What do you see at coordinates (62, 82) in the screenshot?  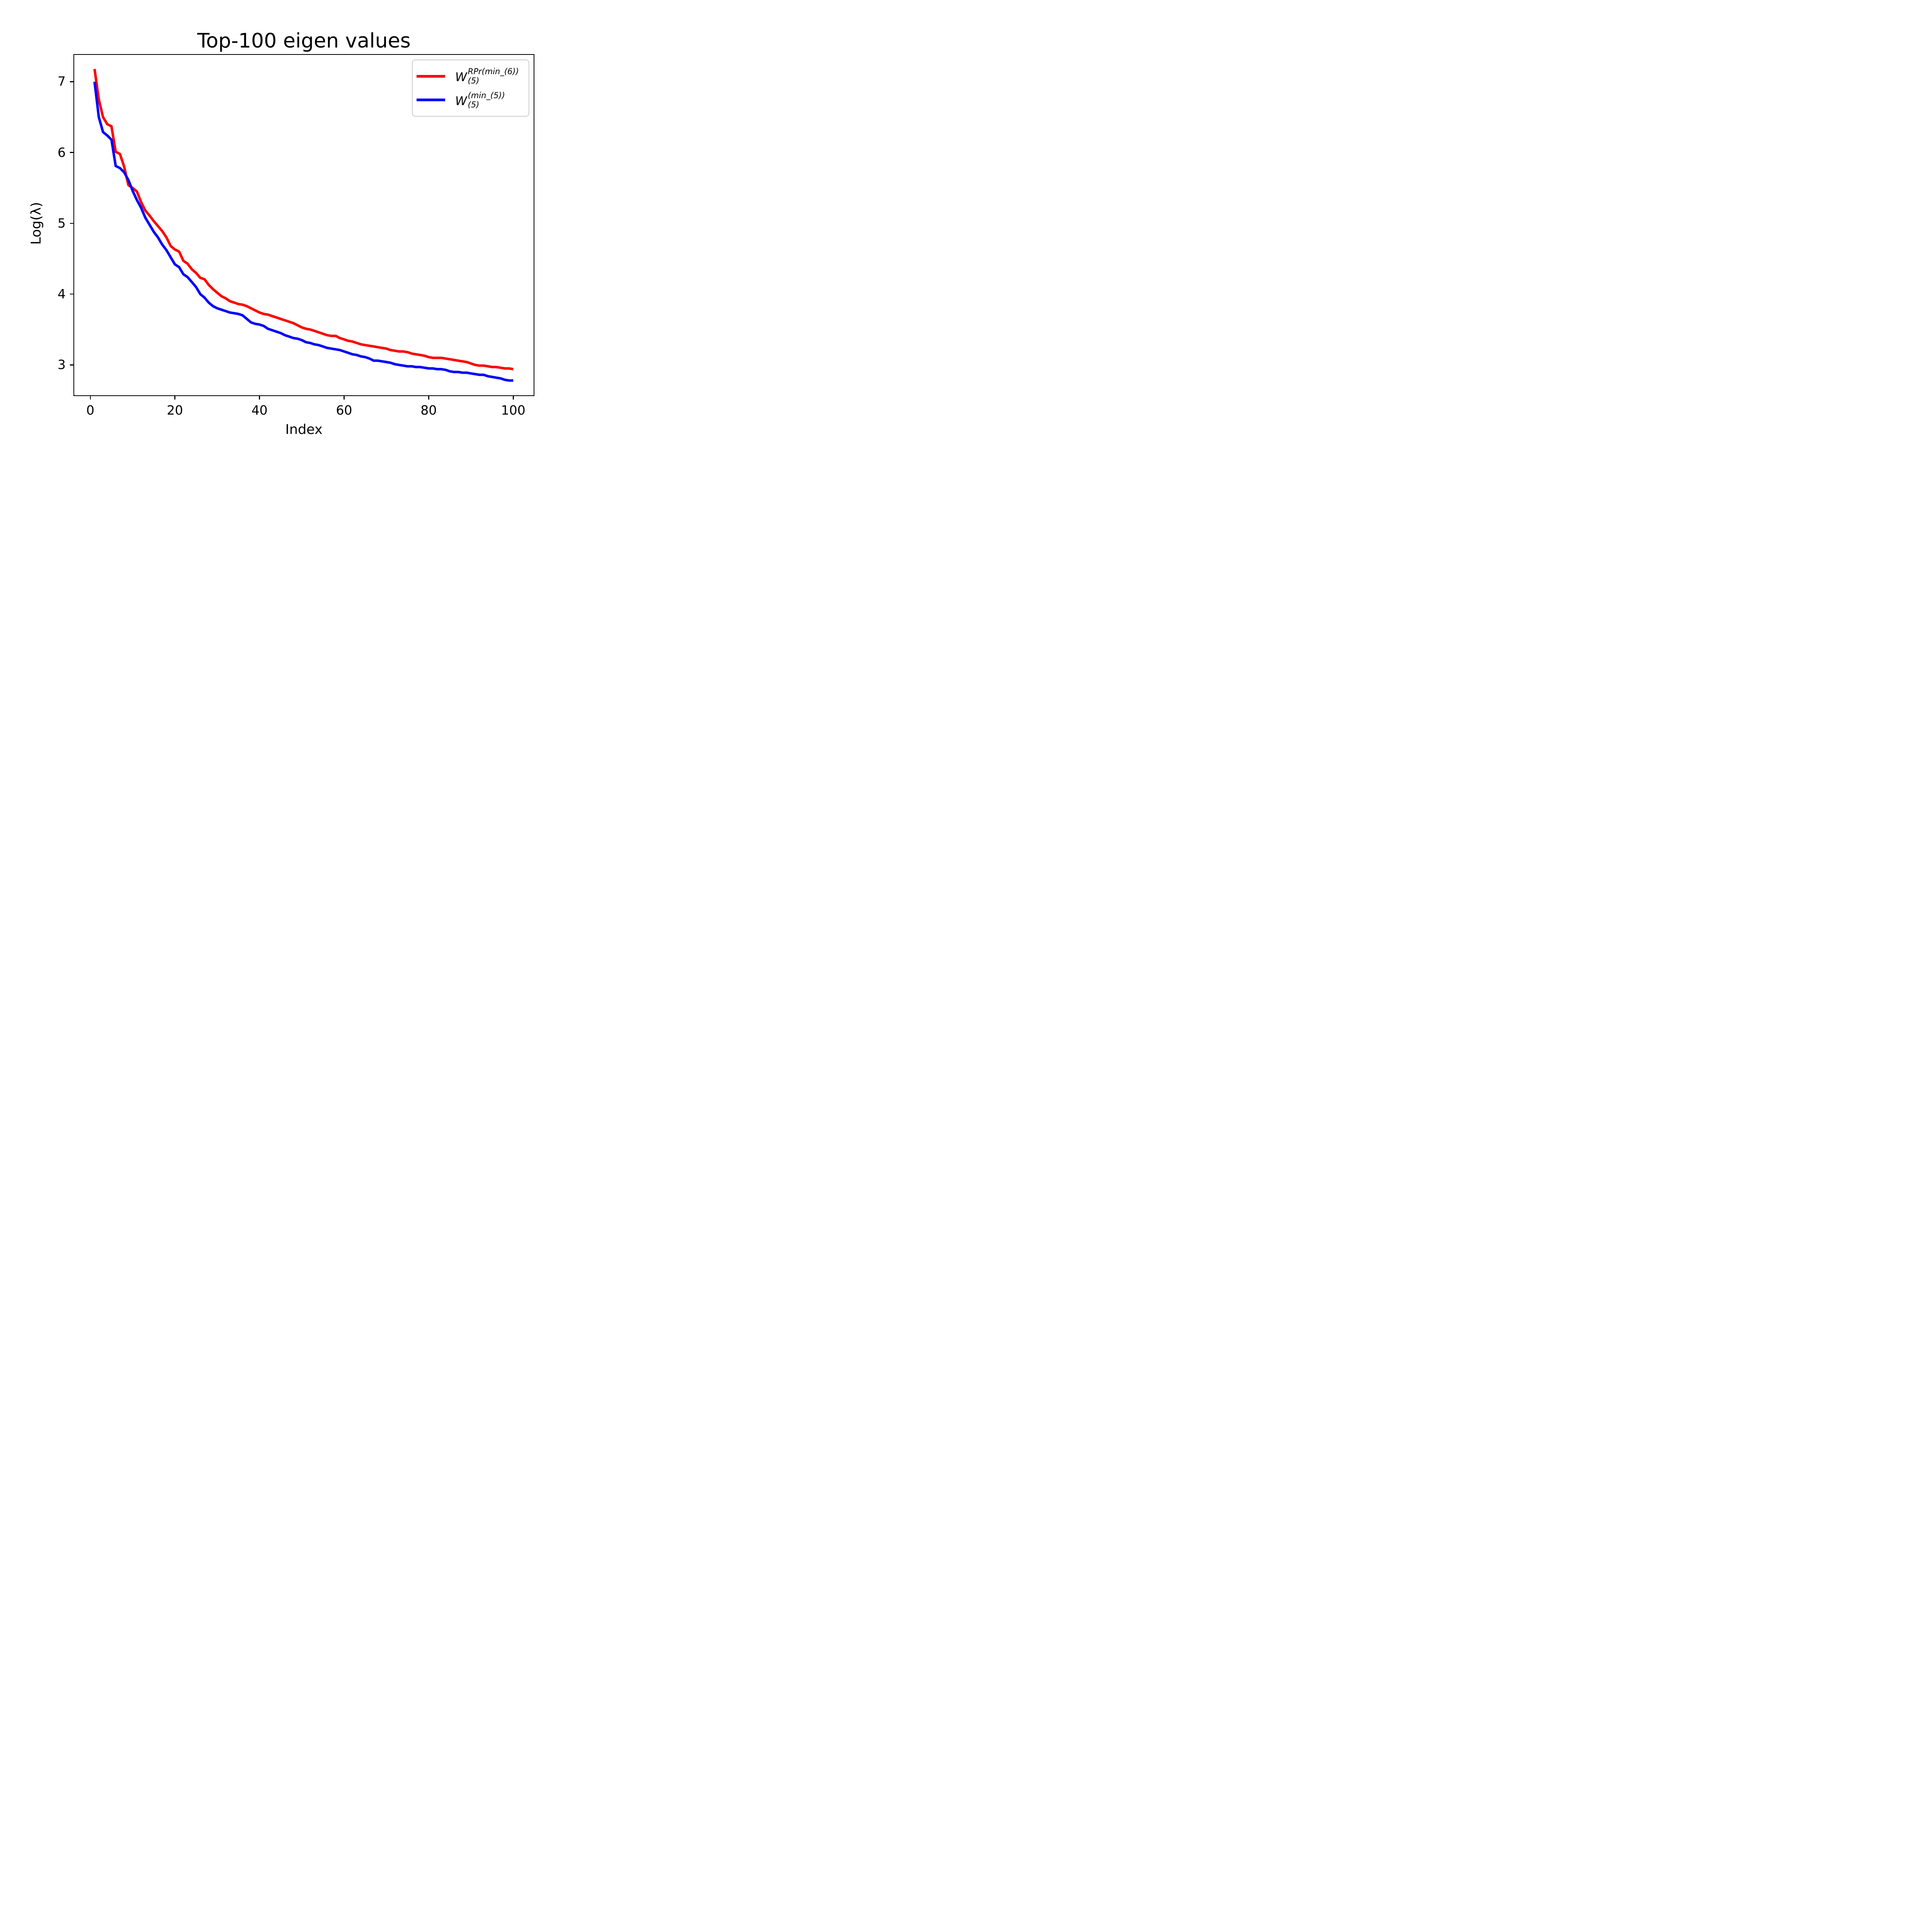 I see `y-tick-label: 7` at bounding box center [62, 82].